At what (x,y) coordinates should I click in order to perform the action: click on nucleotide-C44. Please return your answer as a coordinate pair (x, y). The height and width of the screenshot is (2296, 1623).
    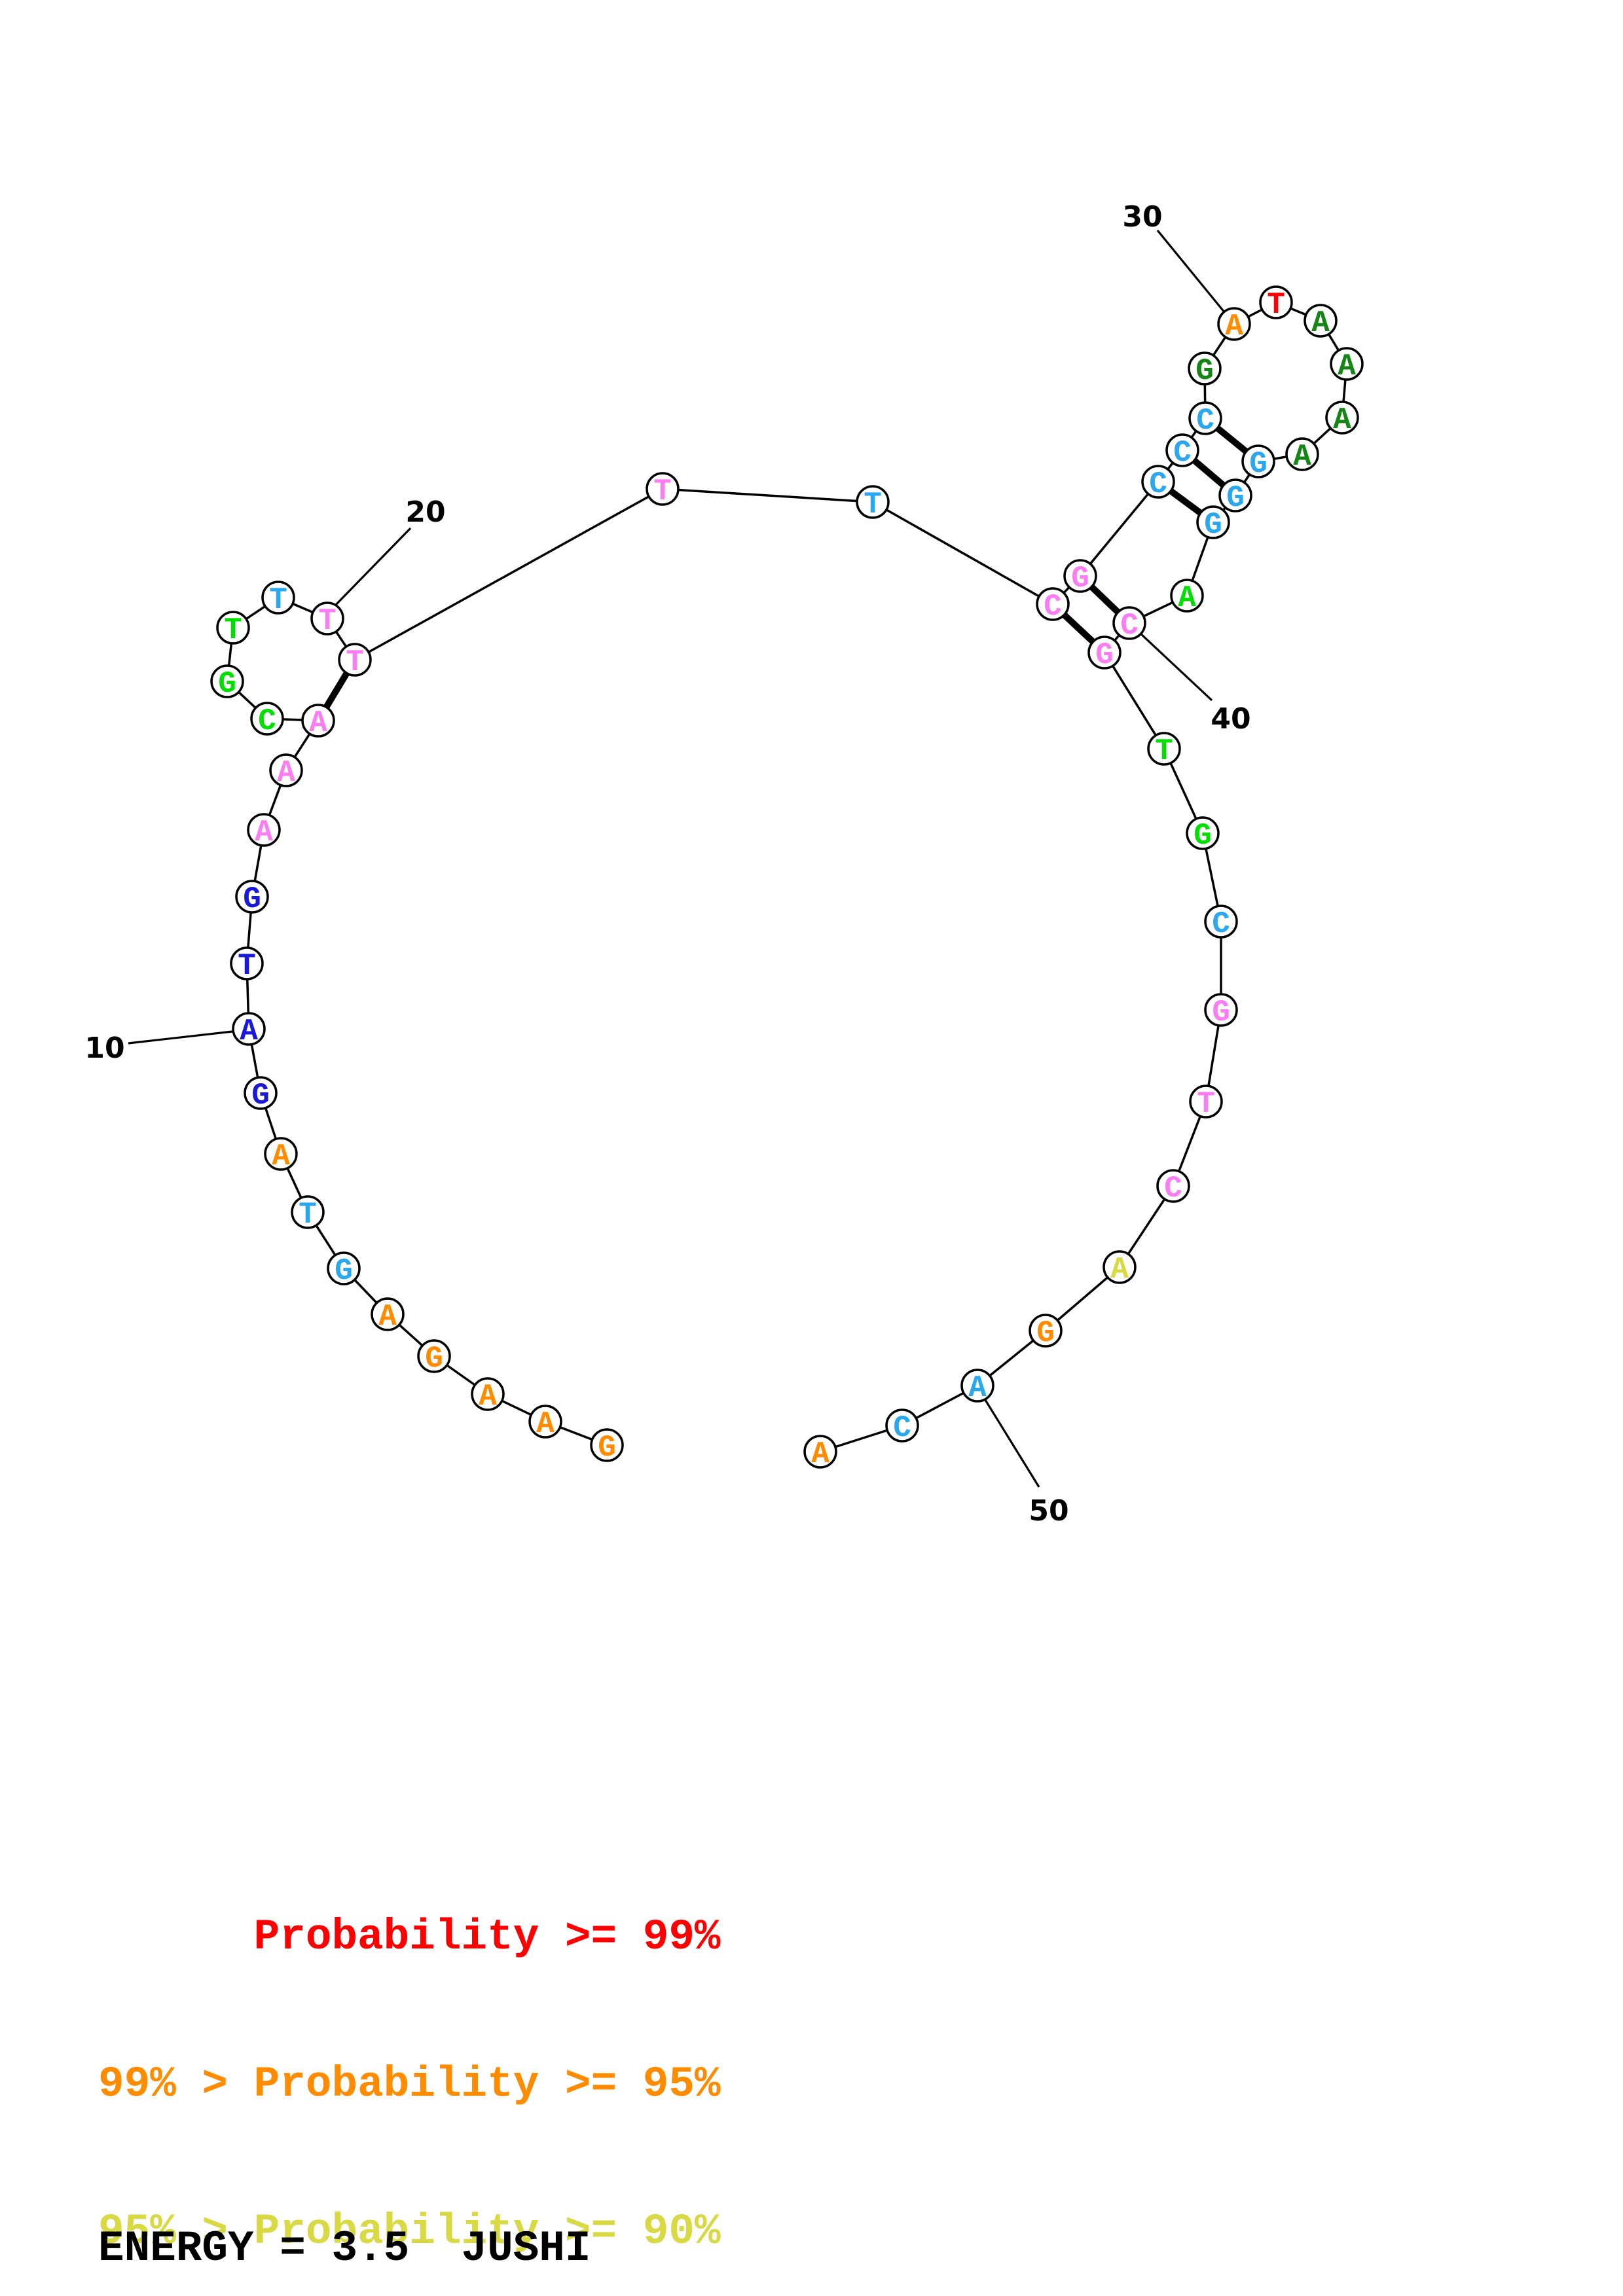
    Looking at the image, I should click on (1221, 922).